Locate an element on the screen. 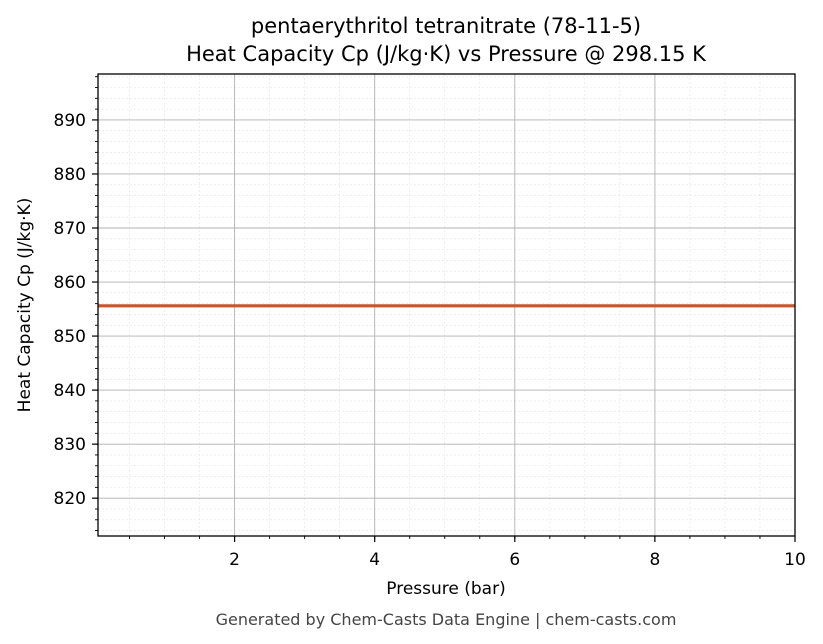  x-tick-label: 2 is located at coordinates (234, 560).